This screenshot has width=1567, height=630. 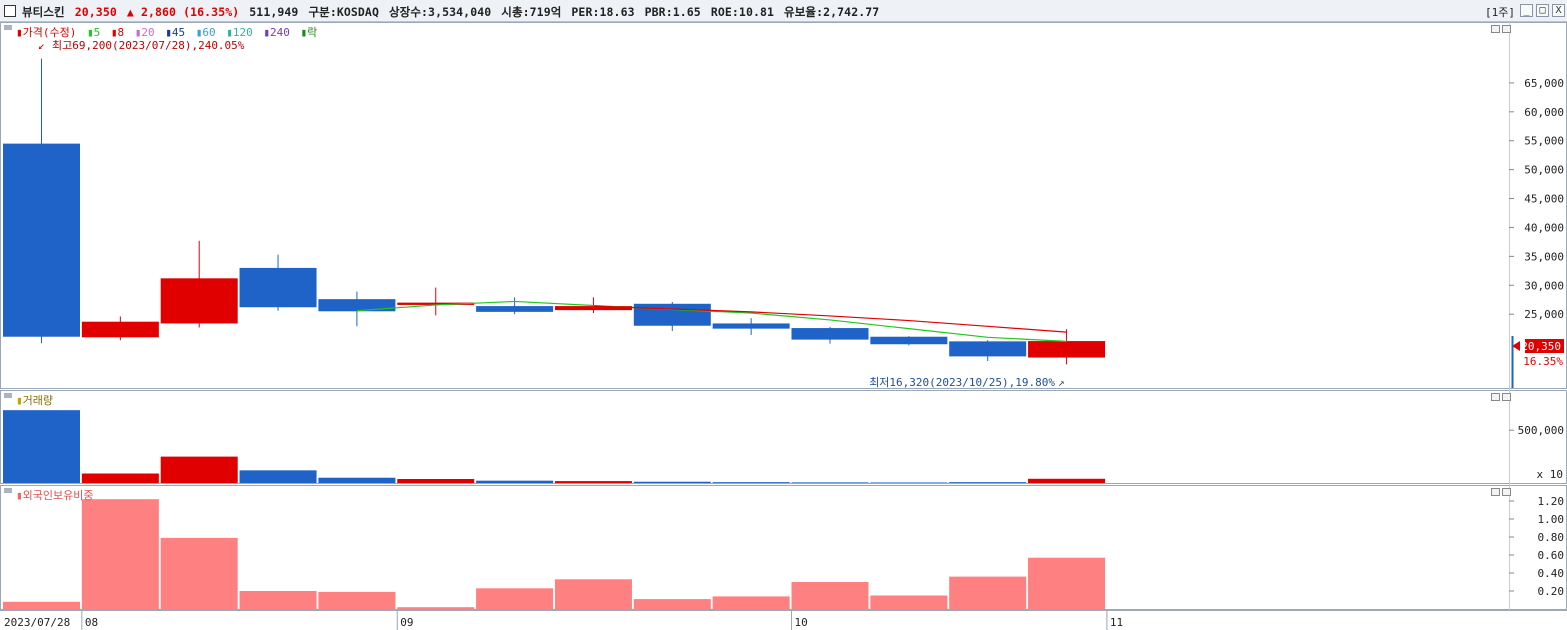 I want to click on foreign-title-text: 외국인보유비중, so click(x=58, y=495).